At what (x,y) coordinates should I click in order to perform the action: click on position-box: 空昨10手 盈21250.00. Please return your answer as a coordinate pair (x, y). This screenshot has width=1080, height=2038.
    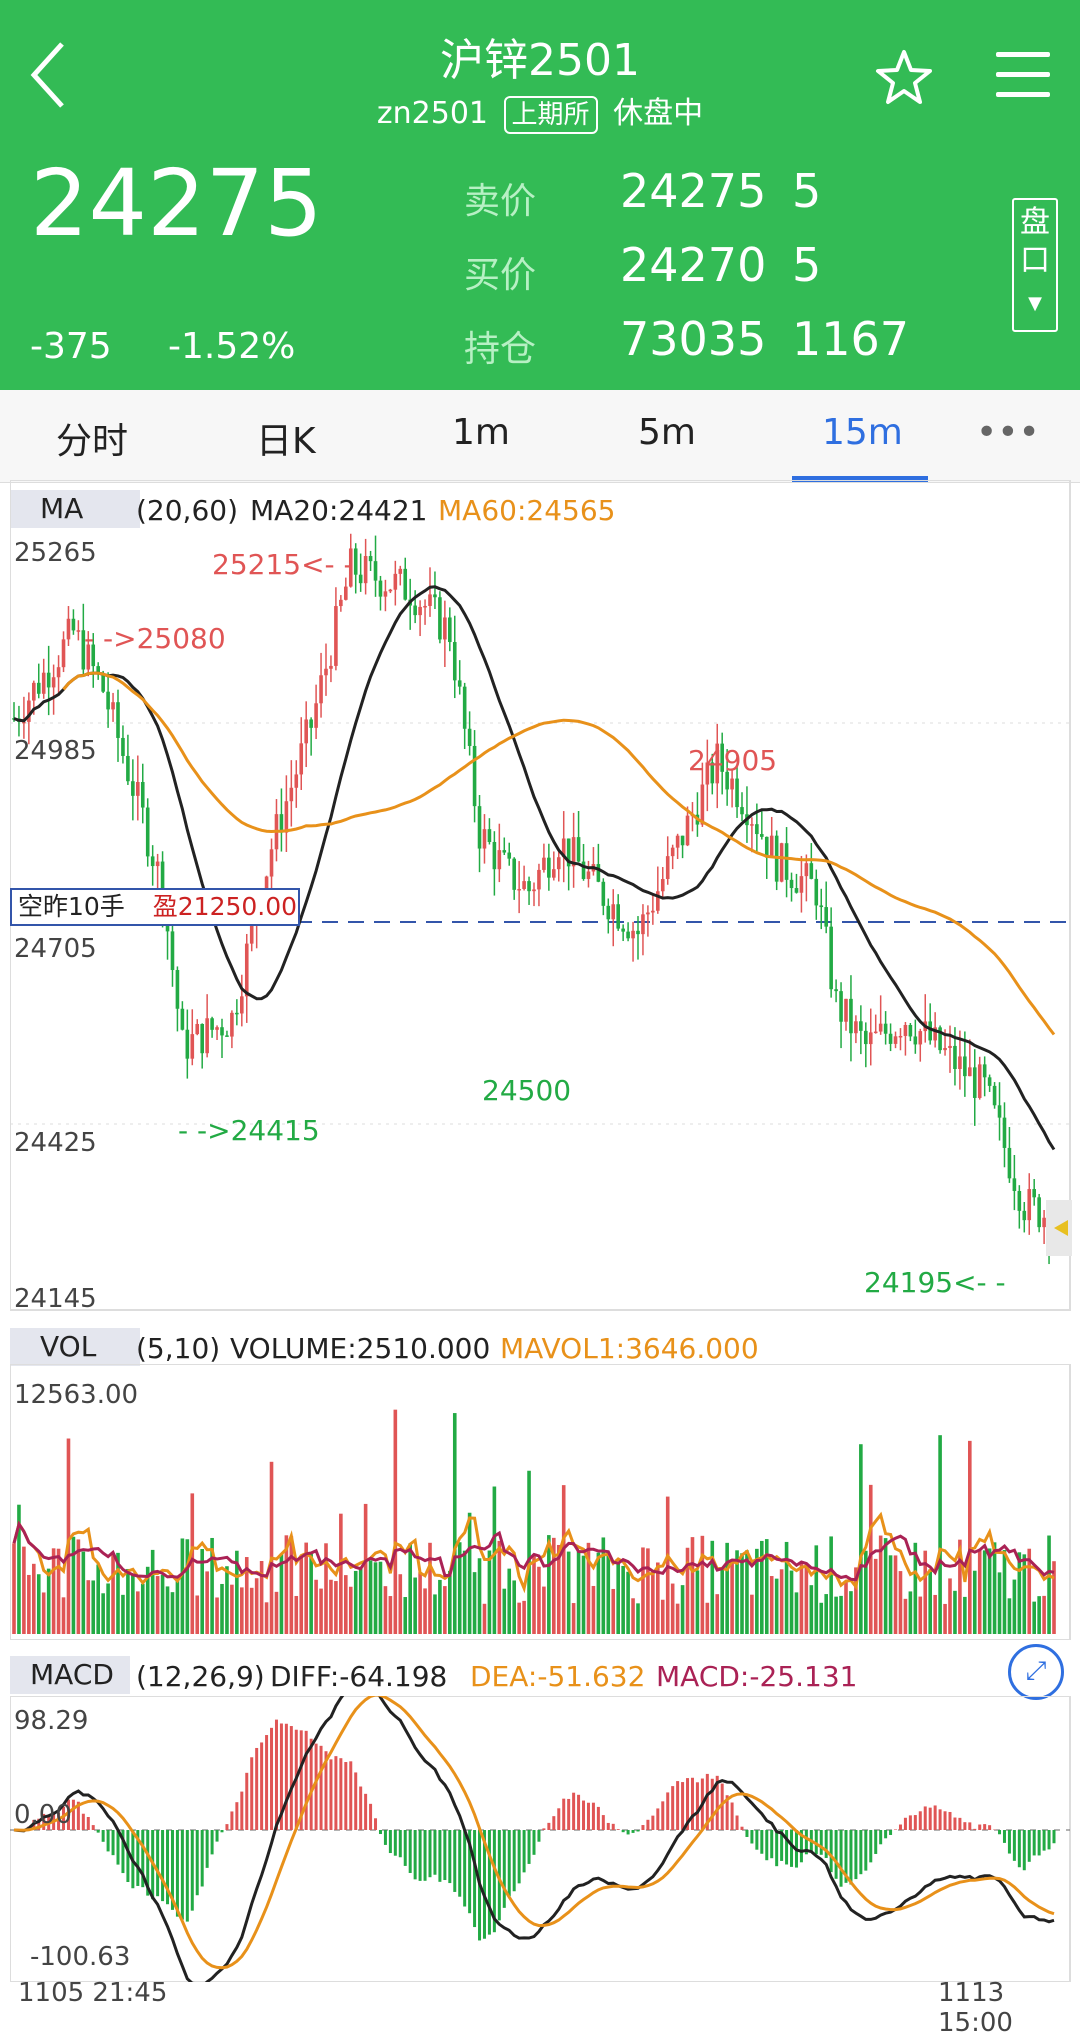
    Looking at the image, I should click on (155, 907).